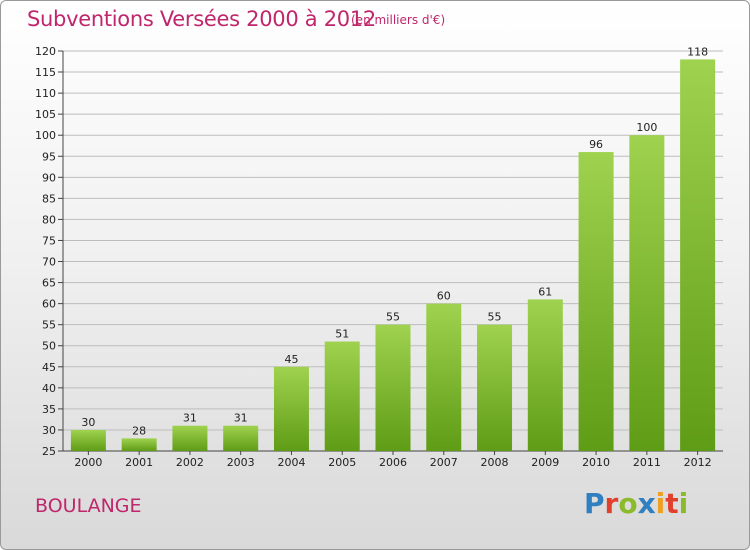  I want to click on y-tick-label: 110, so click(45, 93).